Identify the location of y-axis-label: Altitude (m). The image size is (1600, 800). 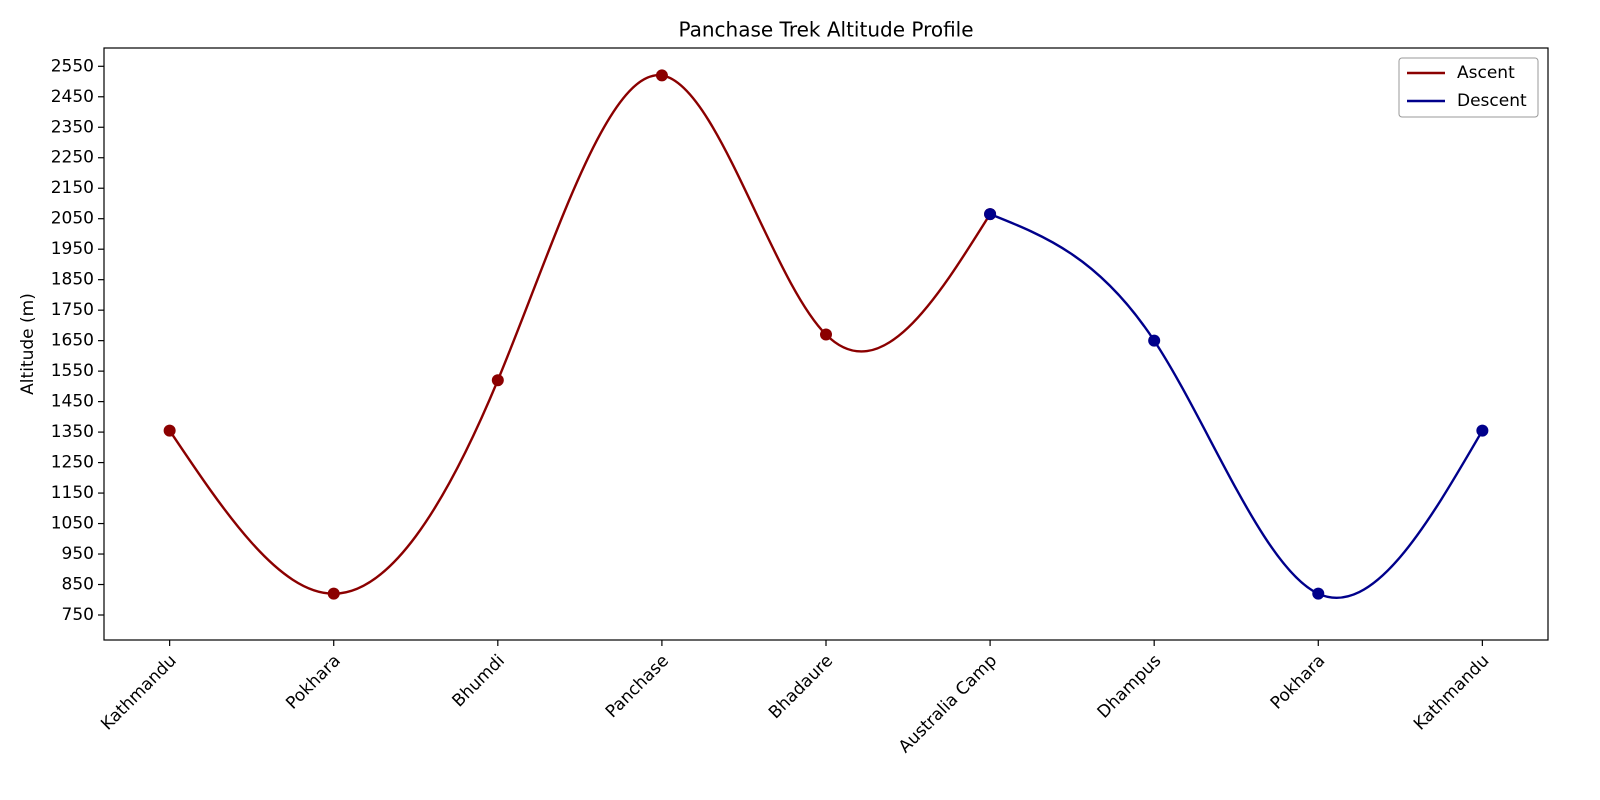
(28, 344).